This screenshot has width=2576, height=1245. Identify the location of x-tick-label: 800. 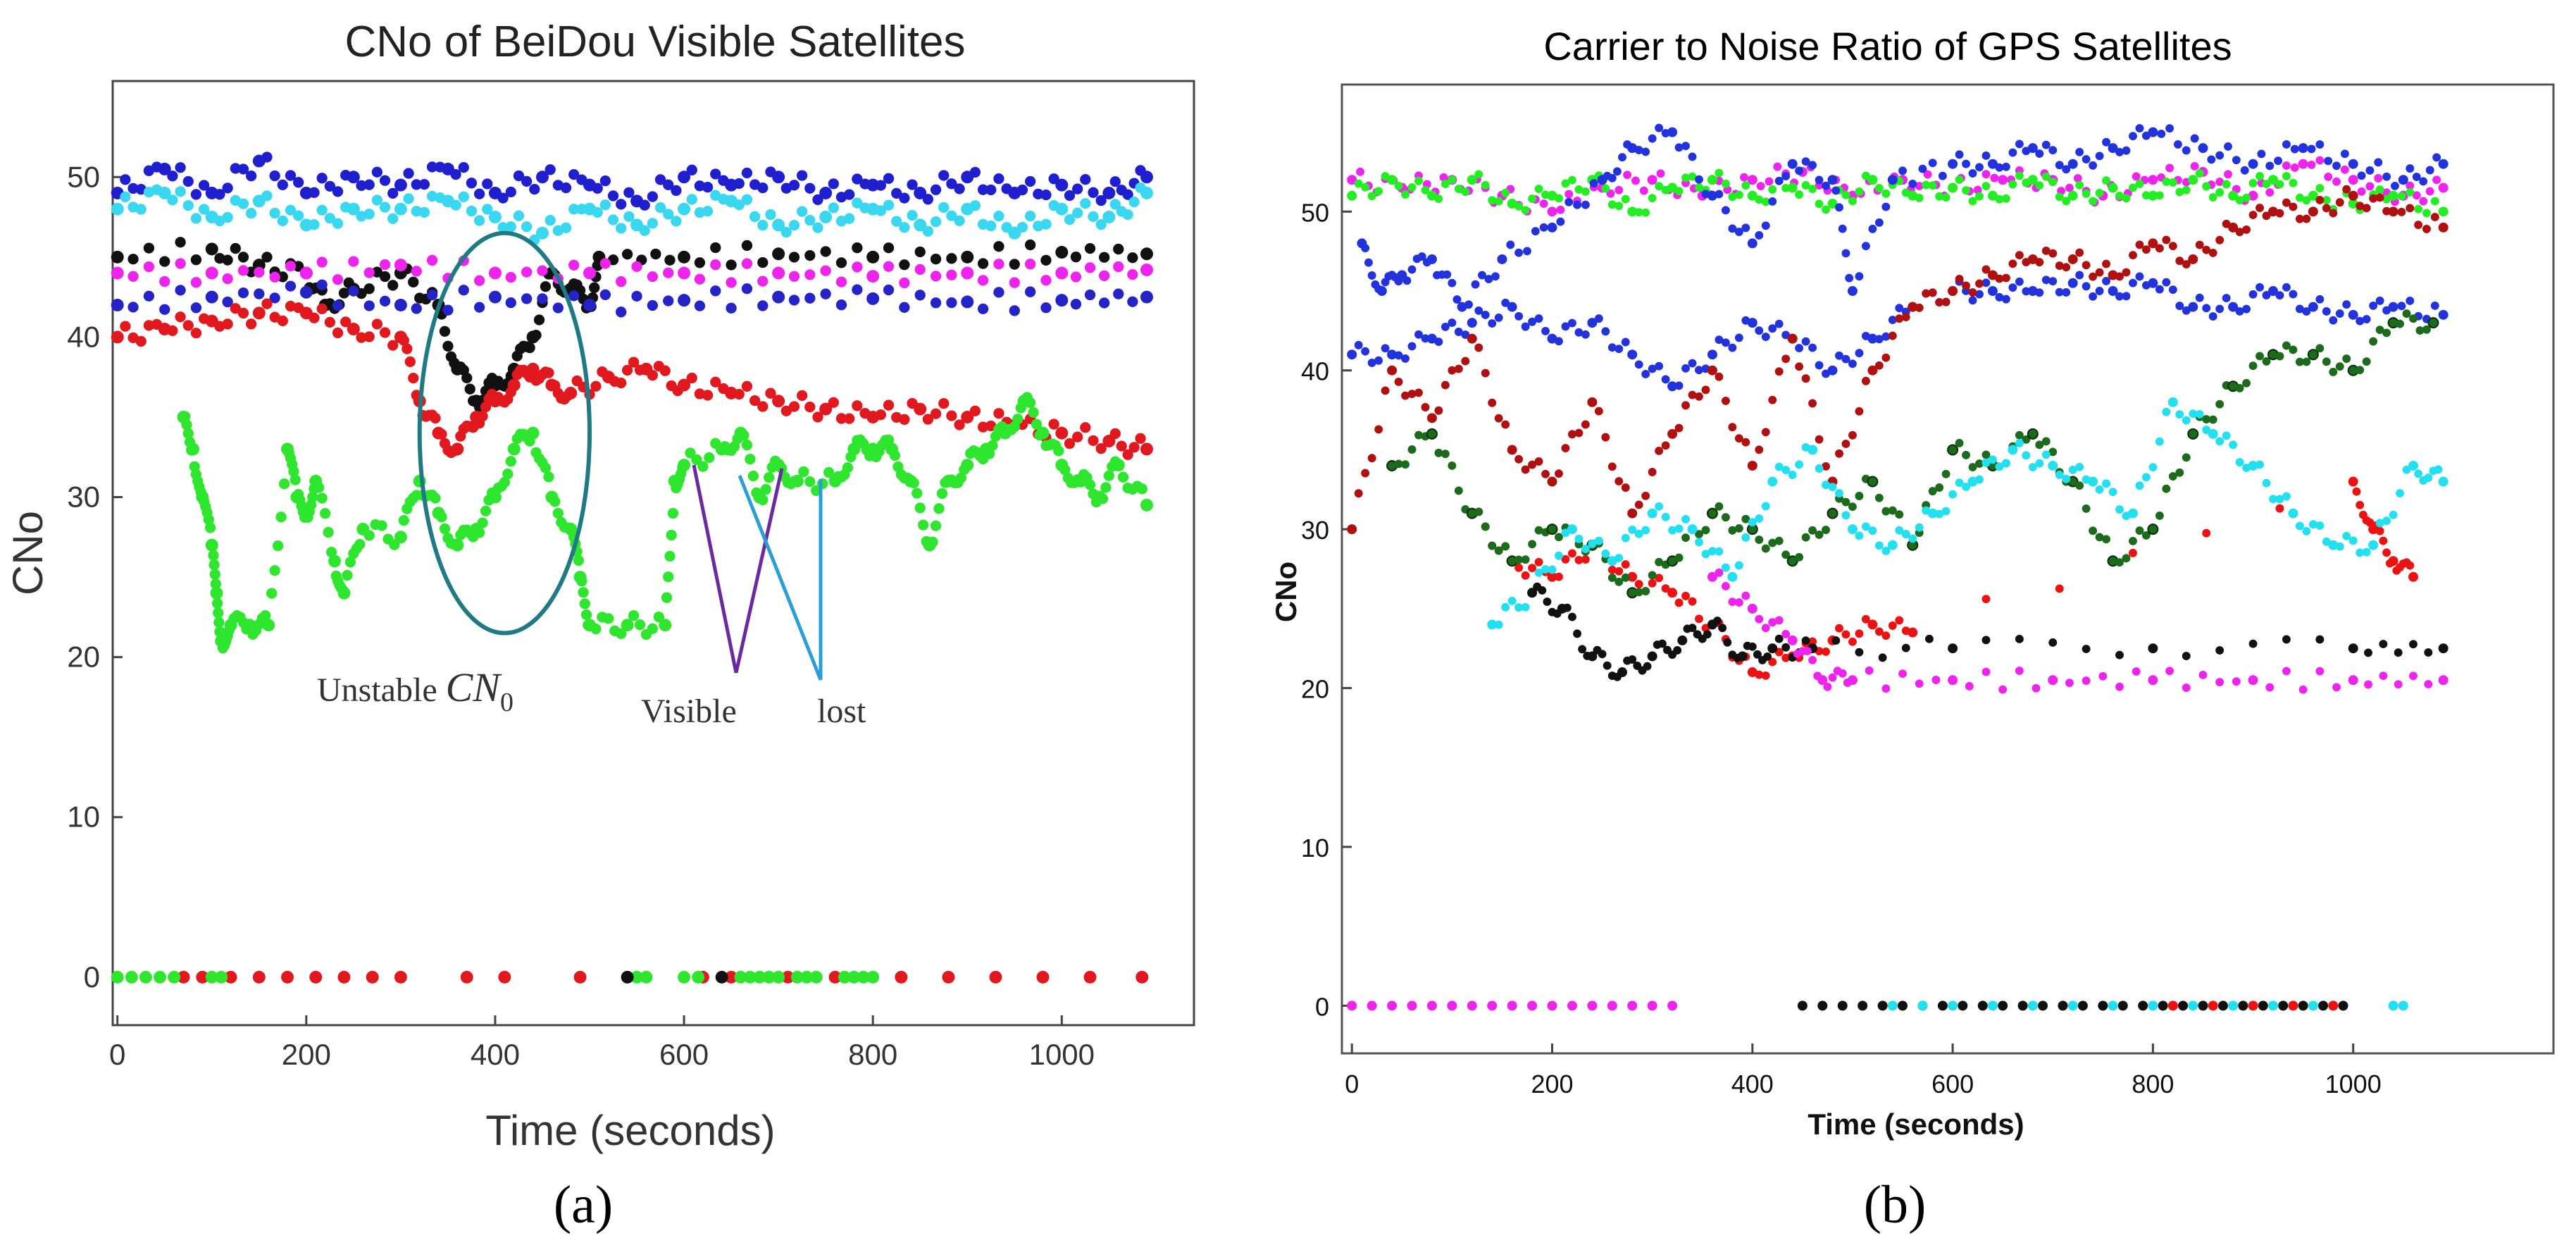
(2153, 1084).